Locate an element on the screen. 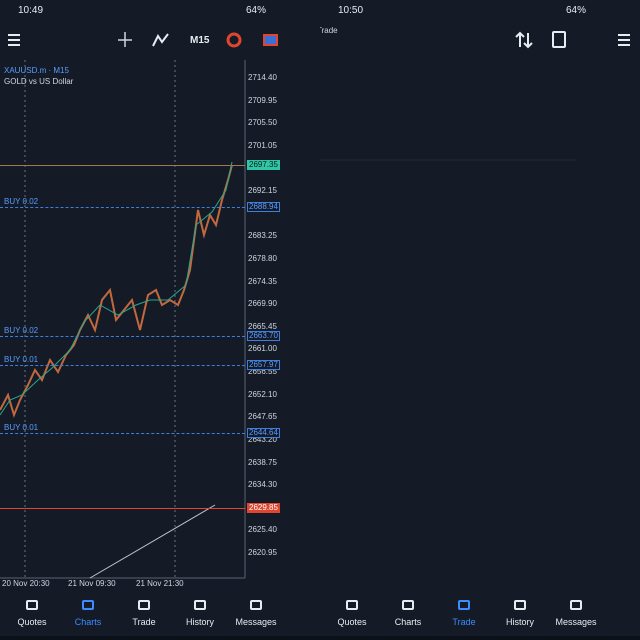 This screenshot has height=640, width=640. price-label: 2705.50 is located at coordinates (262, 123).